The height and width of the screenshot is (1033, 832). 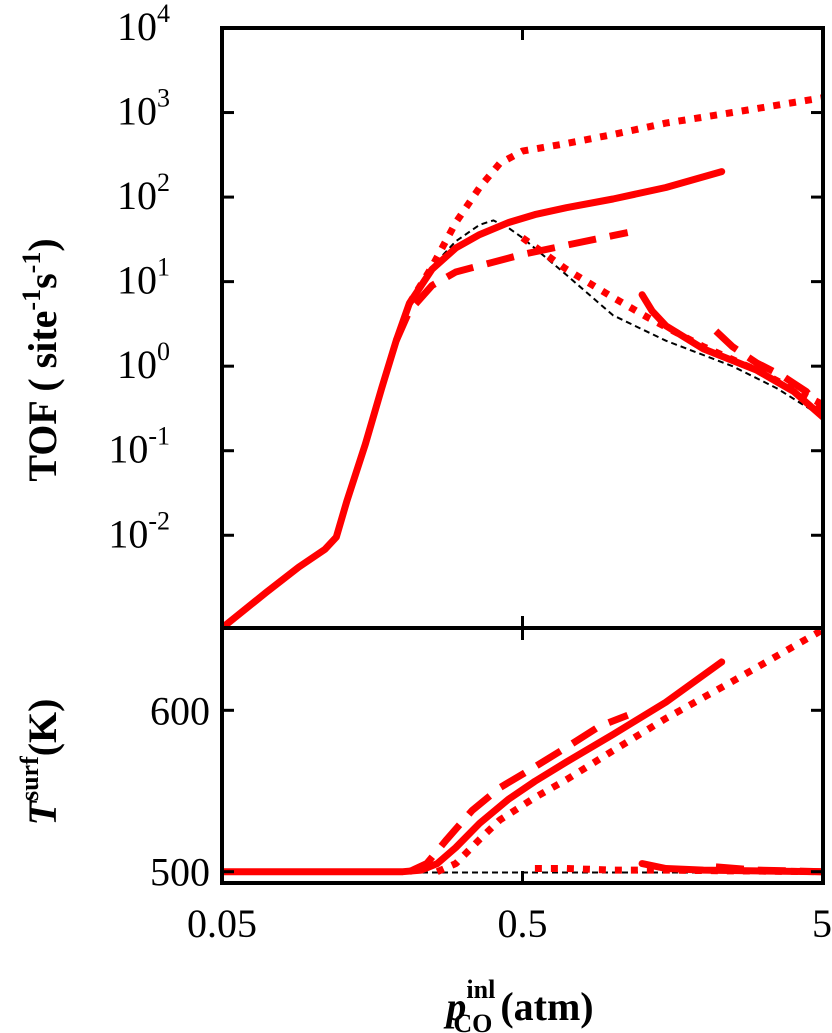 What do you see at coordinates (143, 362) in the screenshot?
I see `y-tick-label: 10⁰` at bounding box center [143, 362].